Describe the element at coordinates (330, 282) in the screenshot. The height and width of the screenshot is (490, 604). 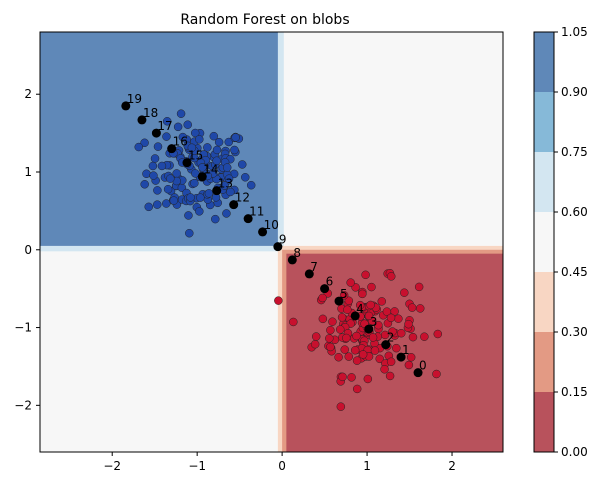
I see `path-point-label-6: 6` at that location.